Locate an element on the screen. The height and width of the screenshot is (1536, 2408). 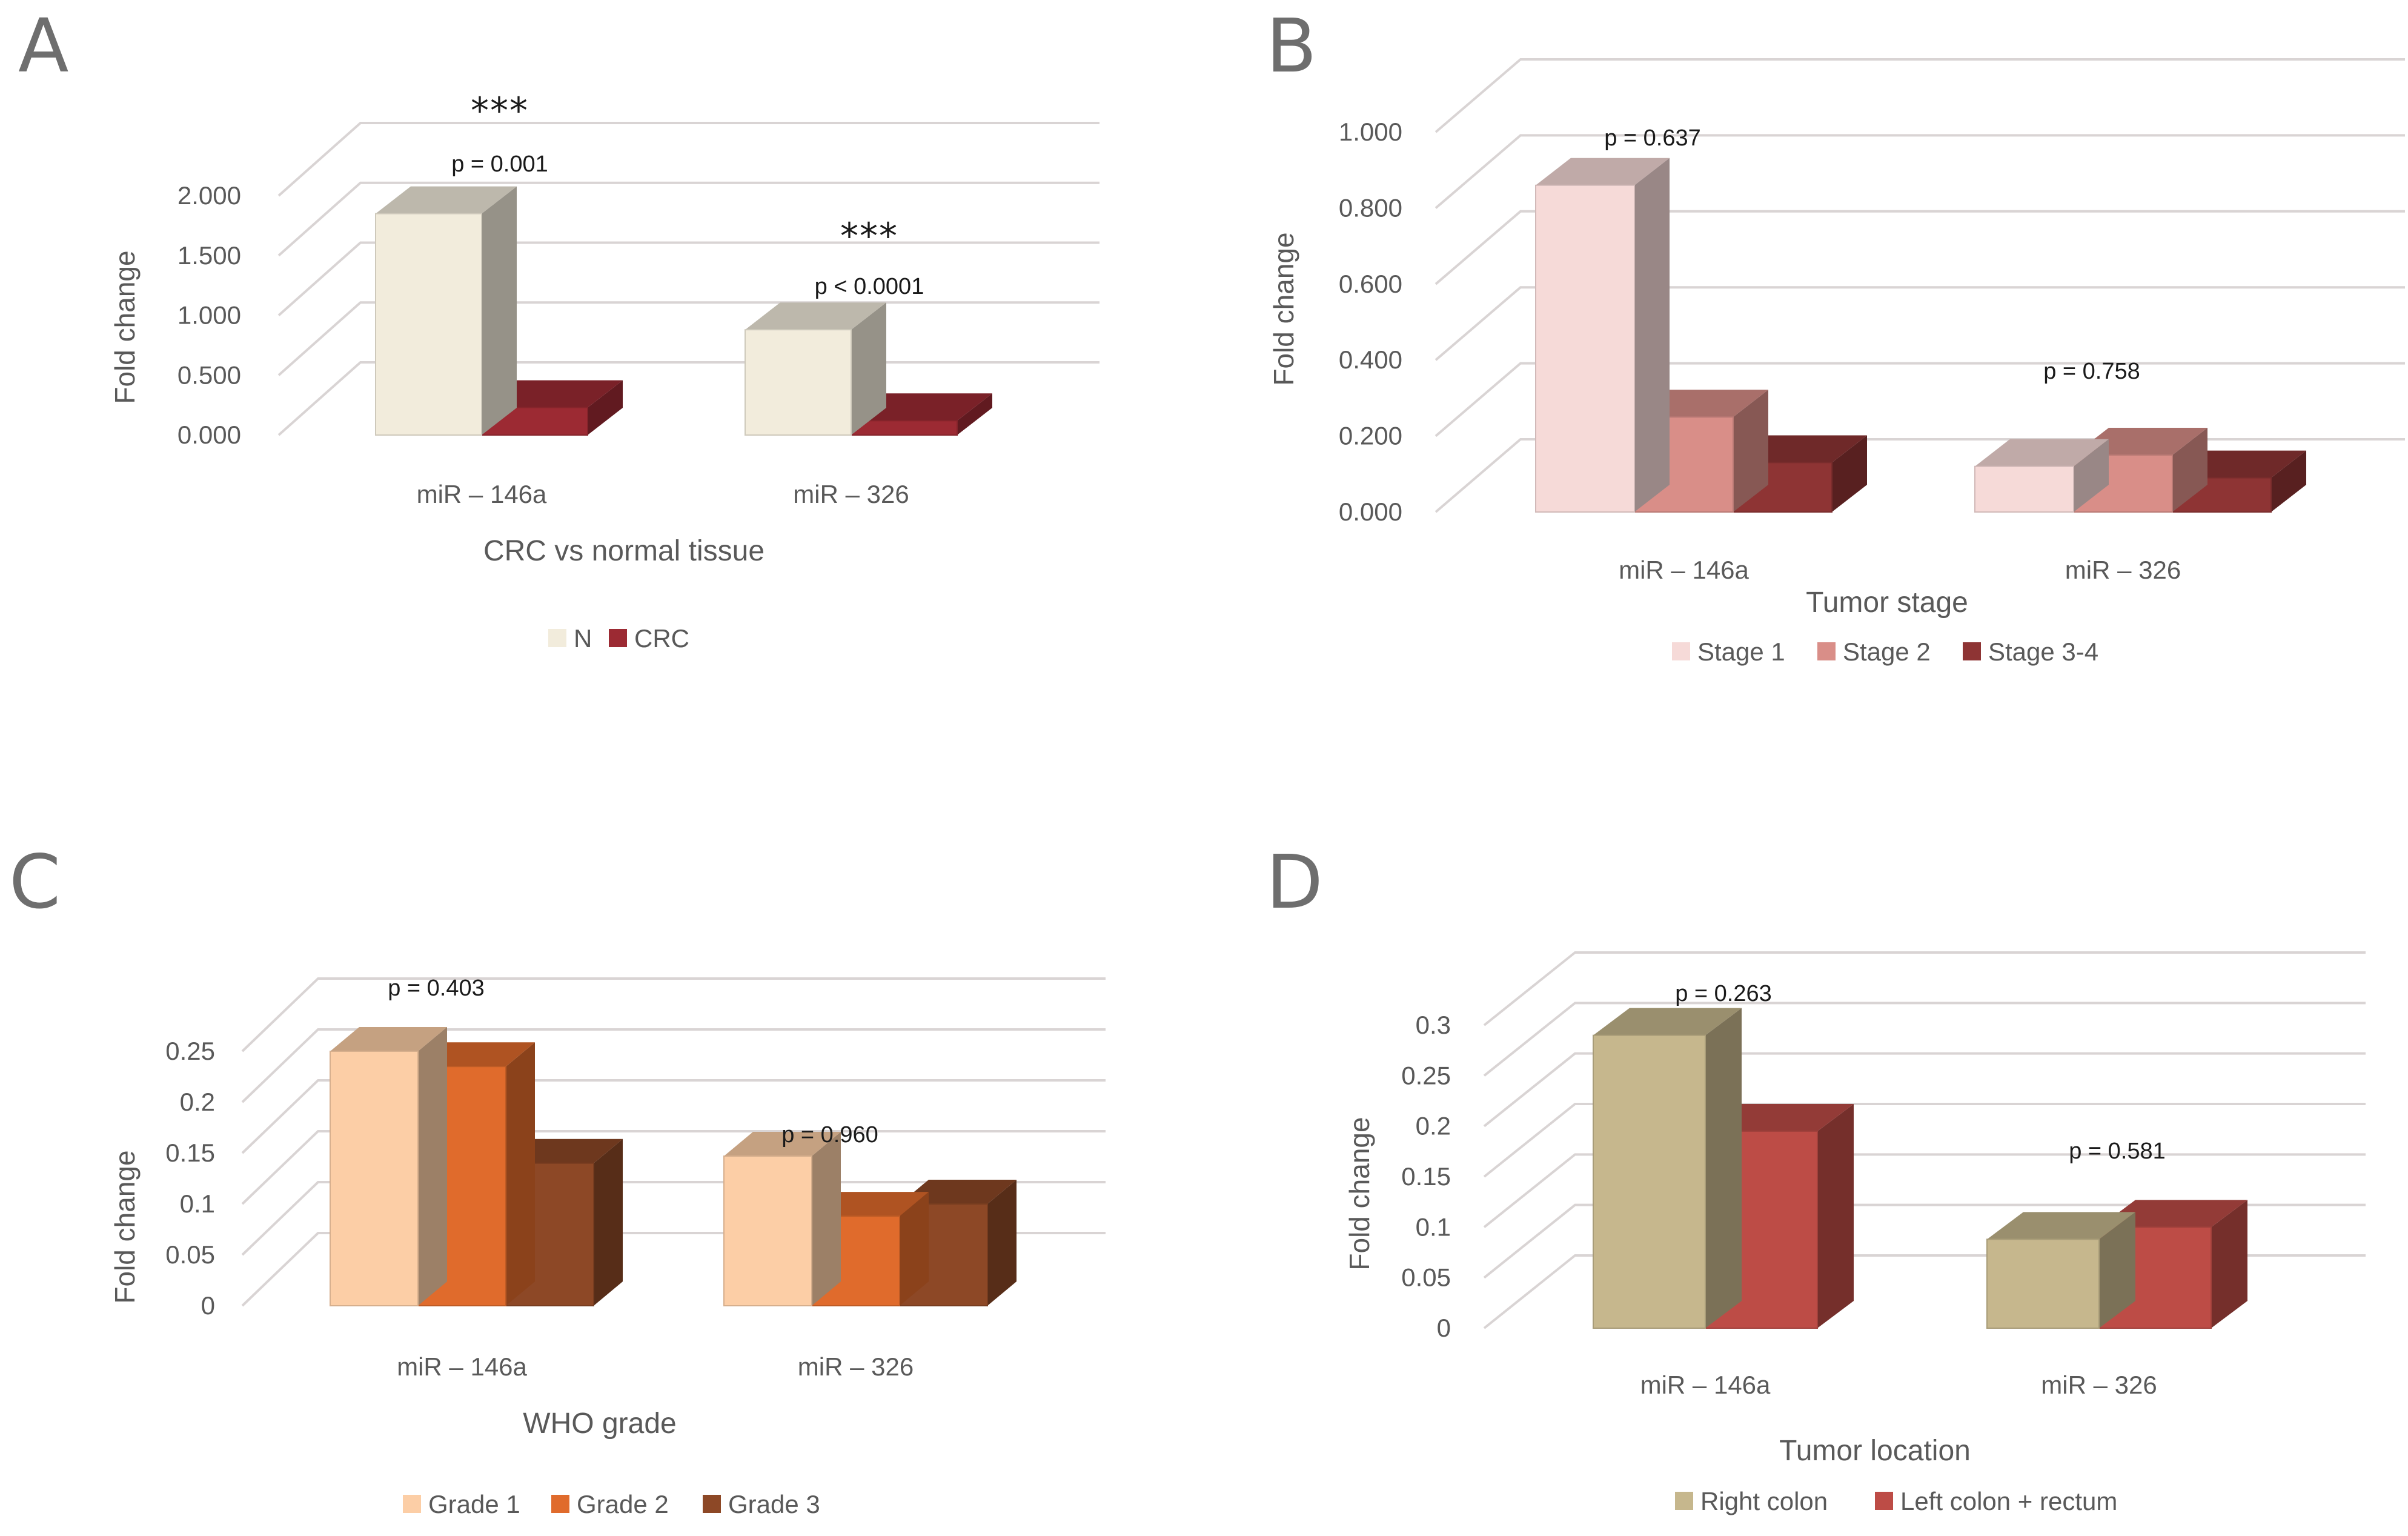
legend-label: Stage 3-4 is located at coordinates (2043, 651).